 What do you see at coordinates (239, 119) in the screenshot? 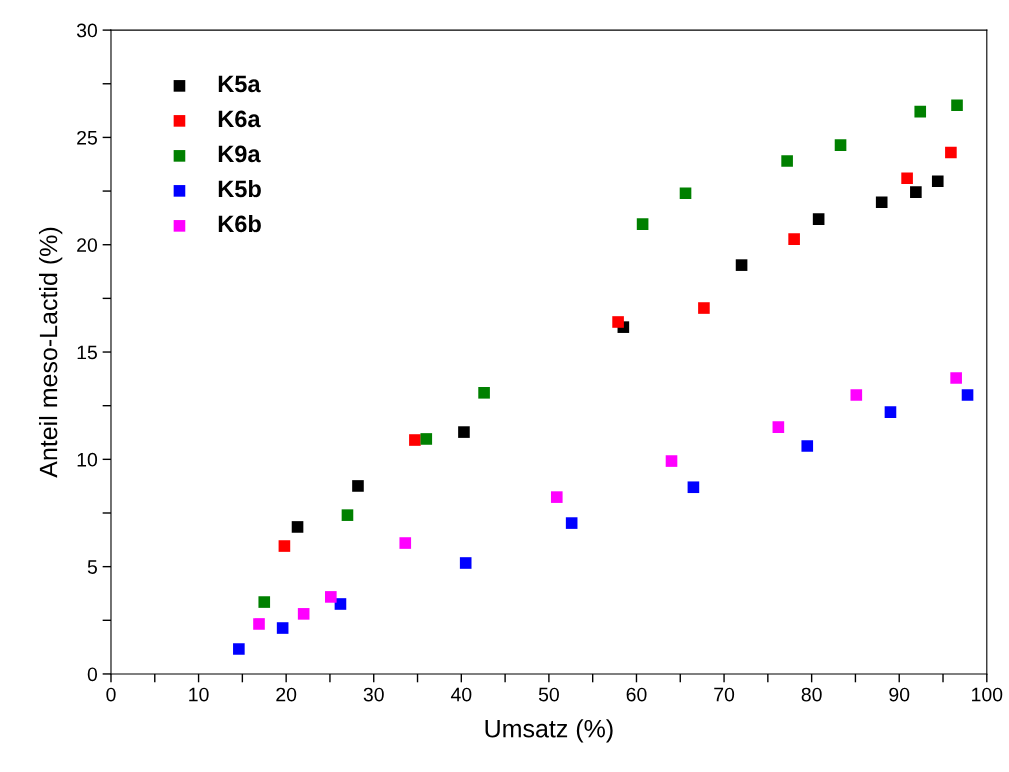
I see `legend-label: K6a` at bounding box center [239, 119].